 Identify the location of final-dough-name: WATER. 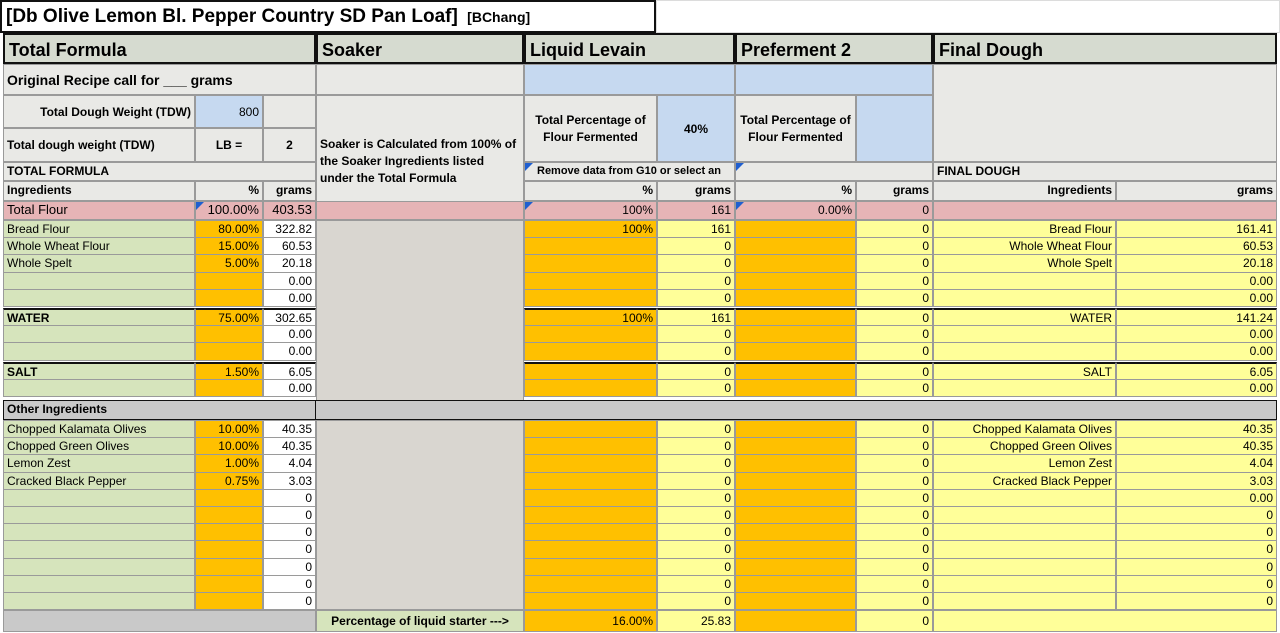
(1024, 317).